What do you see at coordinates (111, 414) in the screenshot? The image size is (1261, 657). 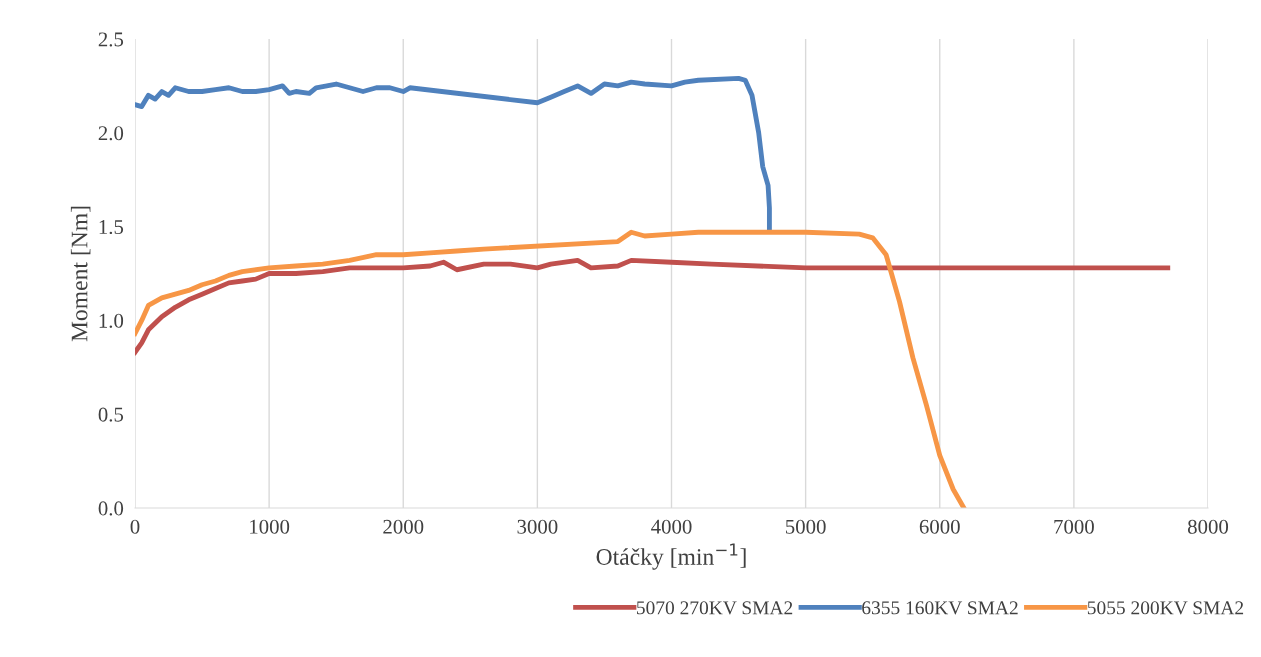 I see `y-tick-label: 0.5` at bounding box center [111, 414].